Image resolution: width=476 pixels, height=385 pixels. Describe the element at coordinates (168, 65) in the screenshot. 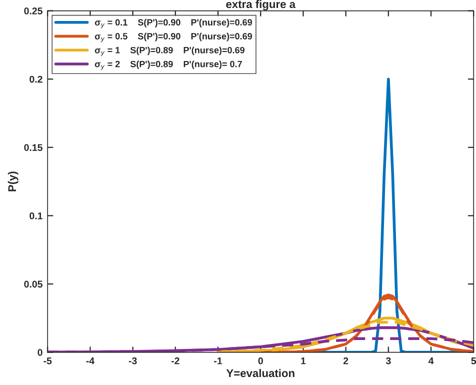

I see `legend-label: σ$_{y}$ = 2 S(P')=0.89 P'(nurse)= 0.7` at that location.